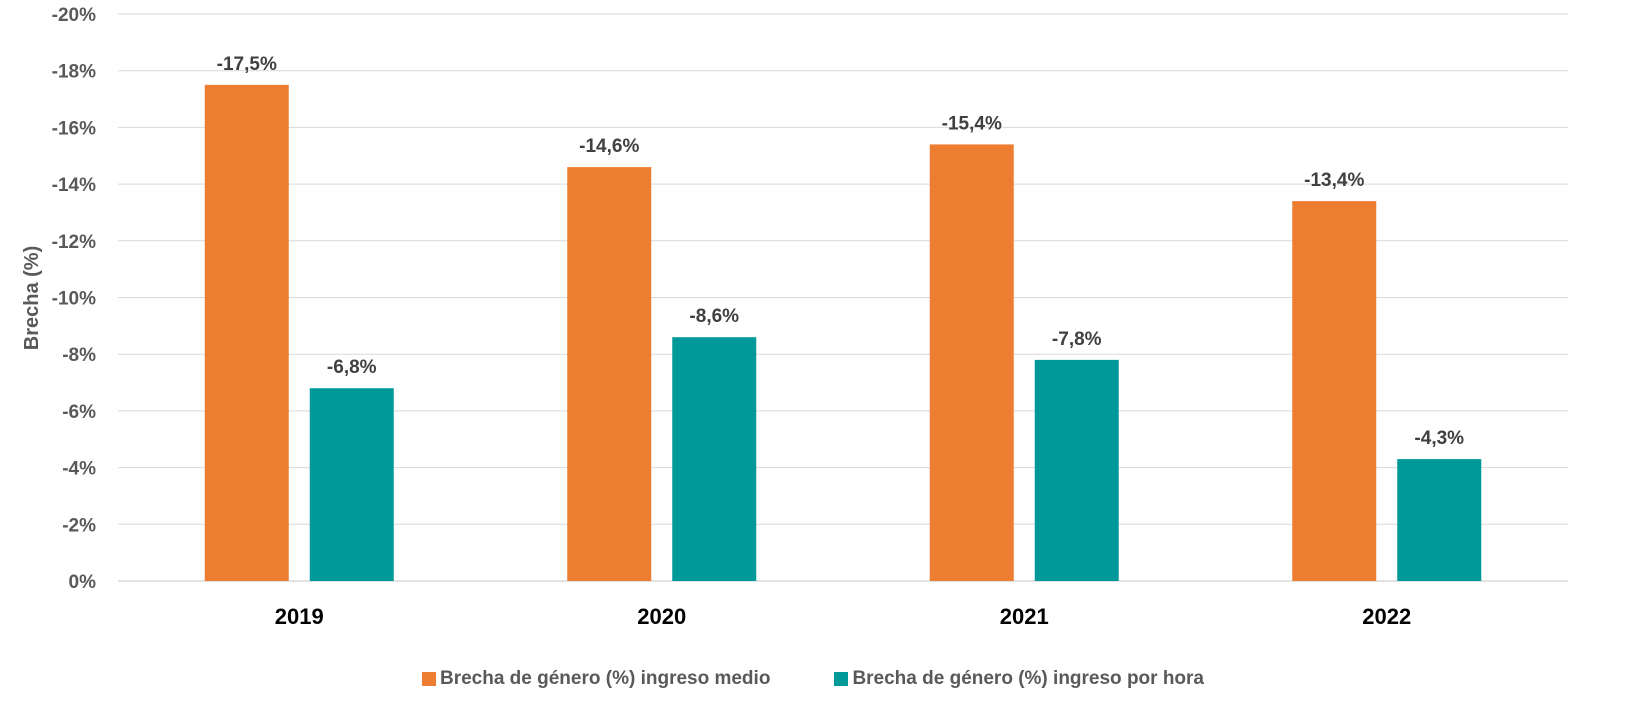 The width and height of the screenshot is (1626, 713). I want to click on y-tick-label: -10%, so click(74, 299).